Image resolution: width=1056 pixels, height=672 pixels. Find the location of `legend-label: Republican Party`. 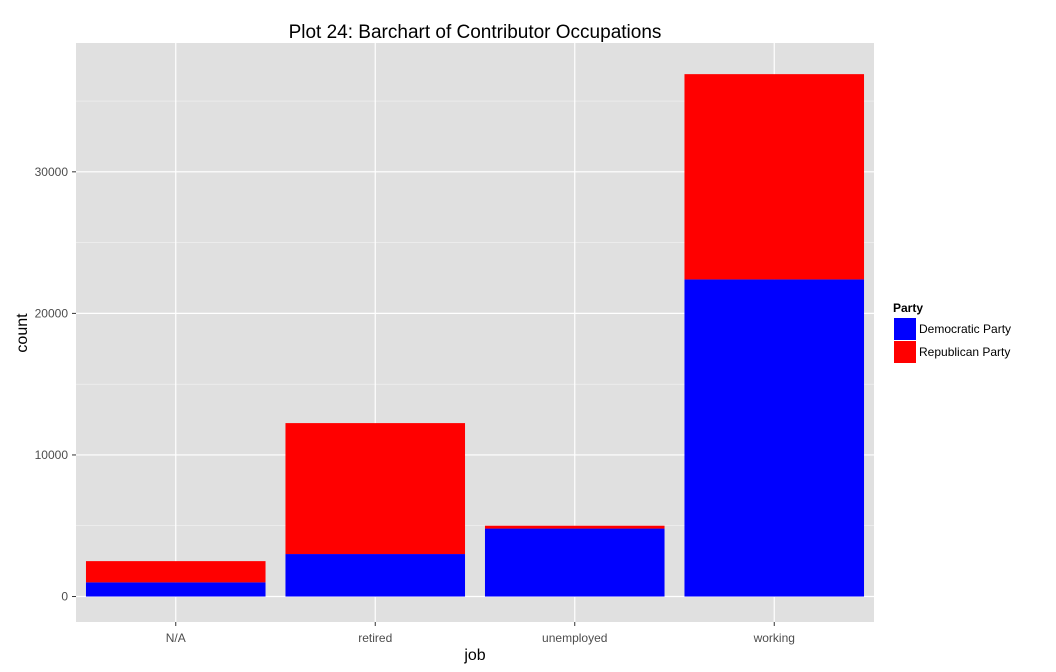

legend-label: Republican Party is located at coordinates (964, 352).